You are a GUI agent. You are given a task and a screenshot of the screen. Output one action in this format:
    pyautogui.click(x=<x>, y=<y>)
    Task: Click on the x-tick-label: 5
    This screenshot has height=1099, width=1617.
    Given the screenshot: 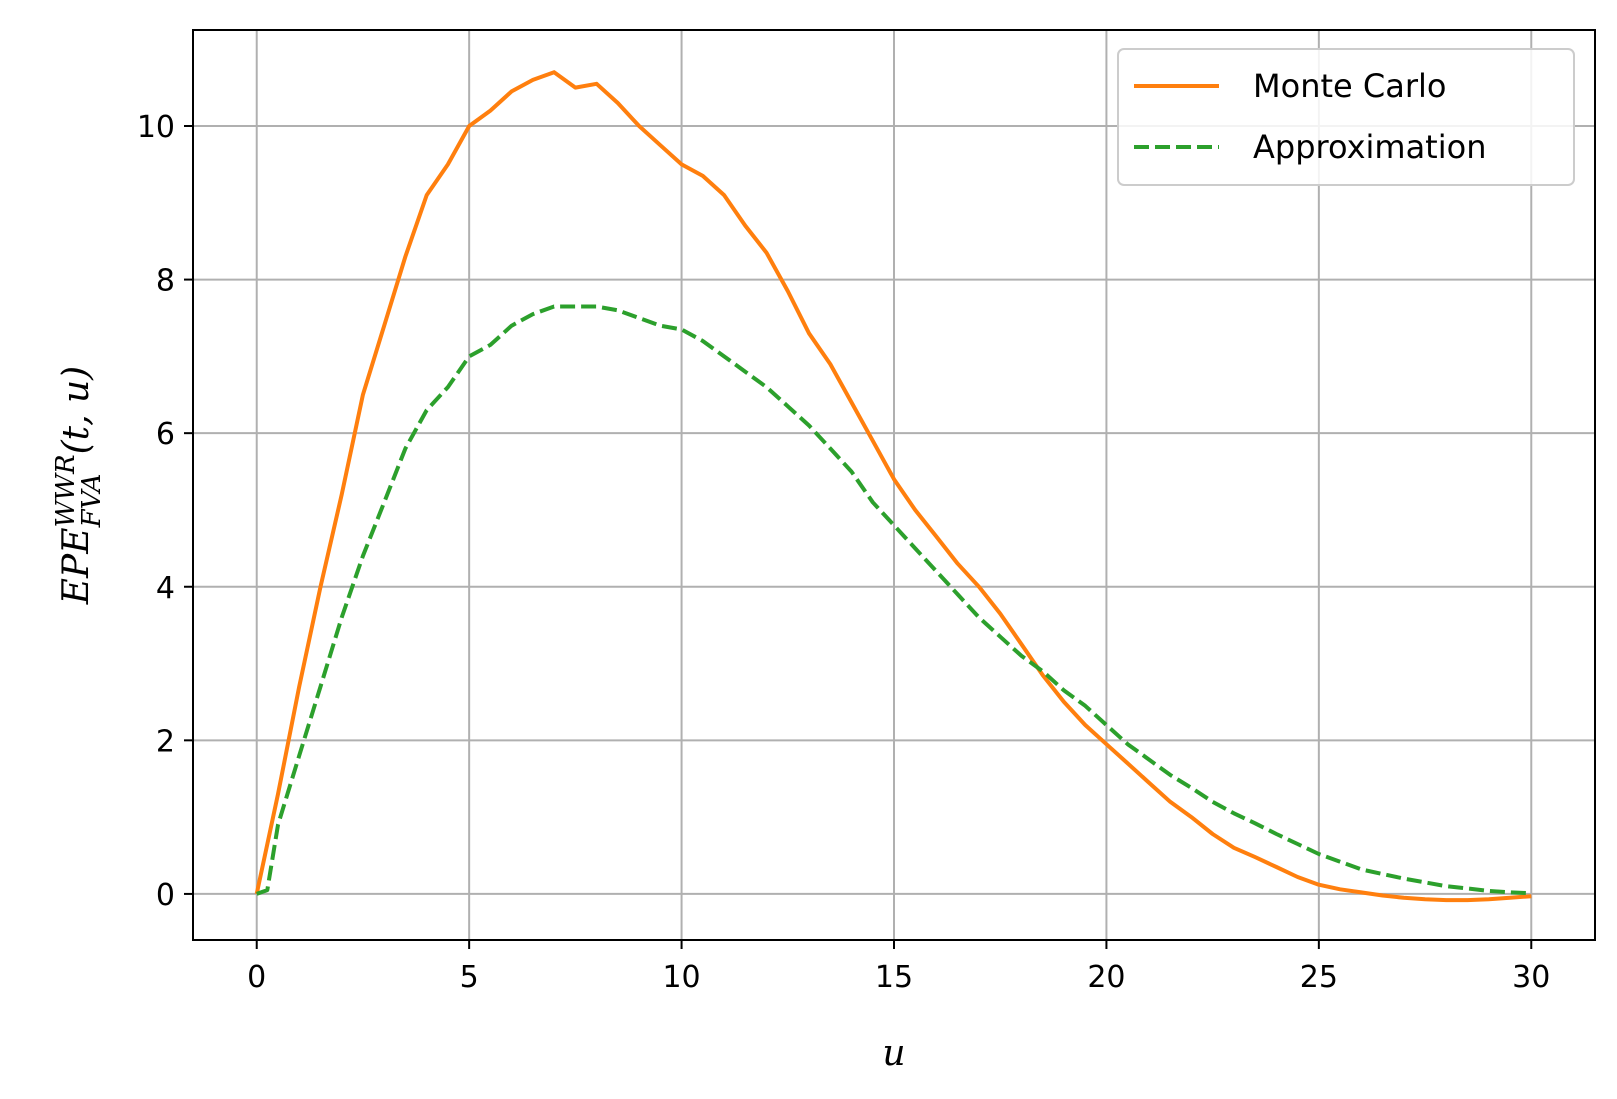 What is the action you would take?
    pyautogui.click(x=469, y=977)
    